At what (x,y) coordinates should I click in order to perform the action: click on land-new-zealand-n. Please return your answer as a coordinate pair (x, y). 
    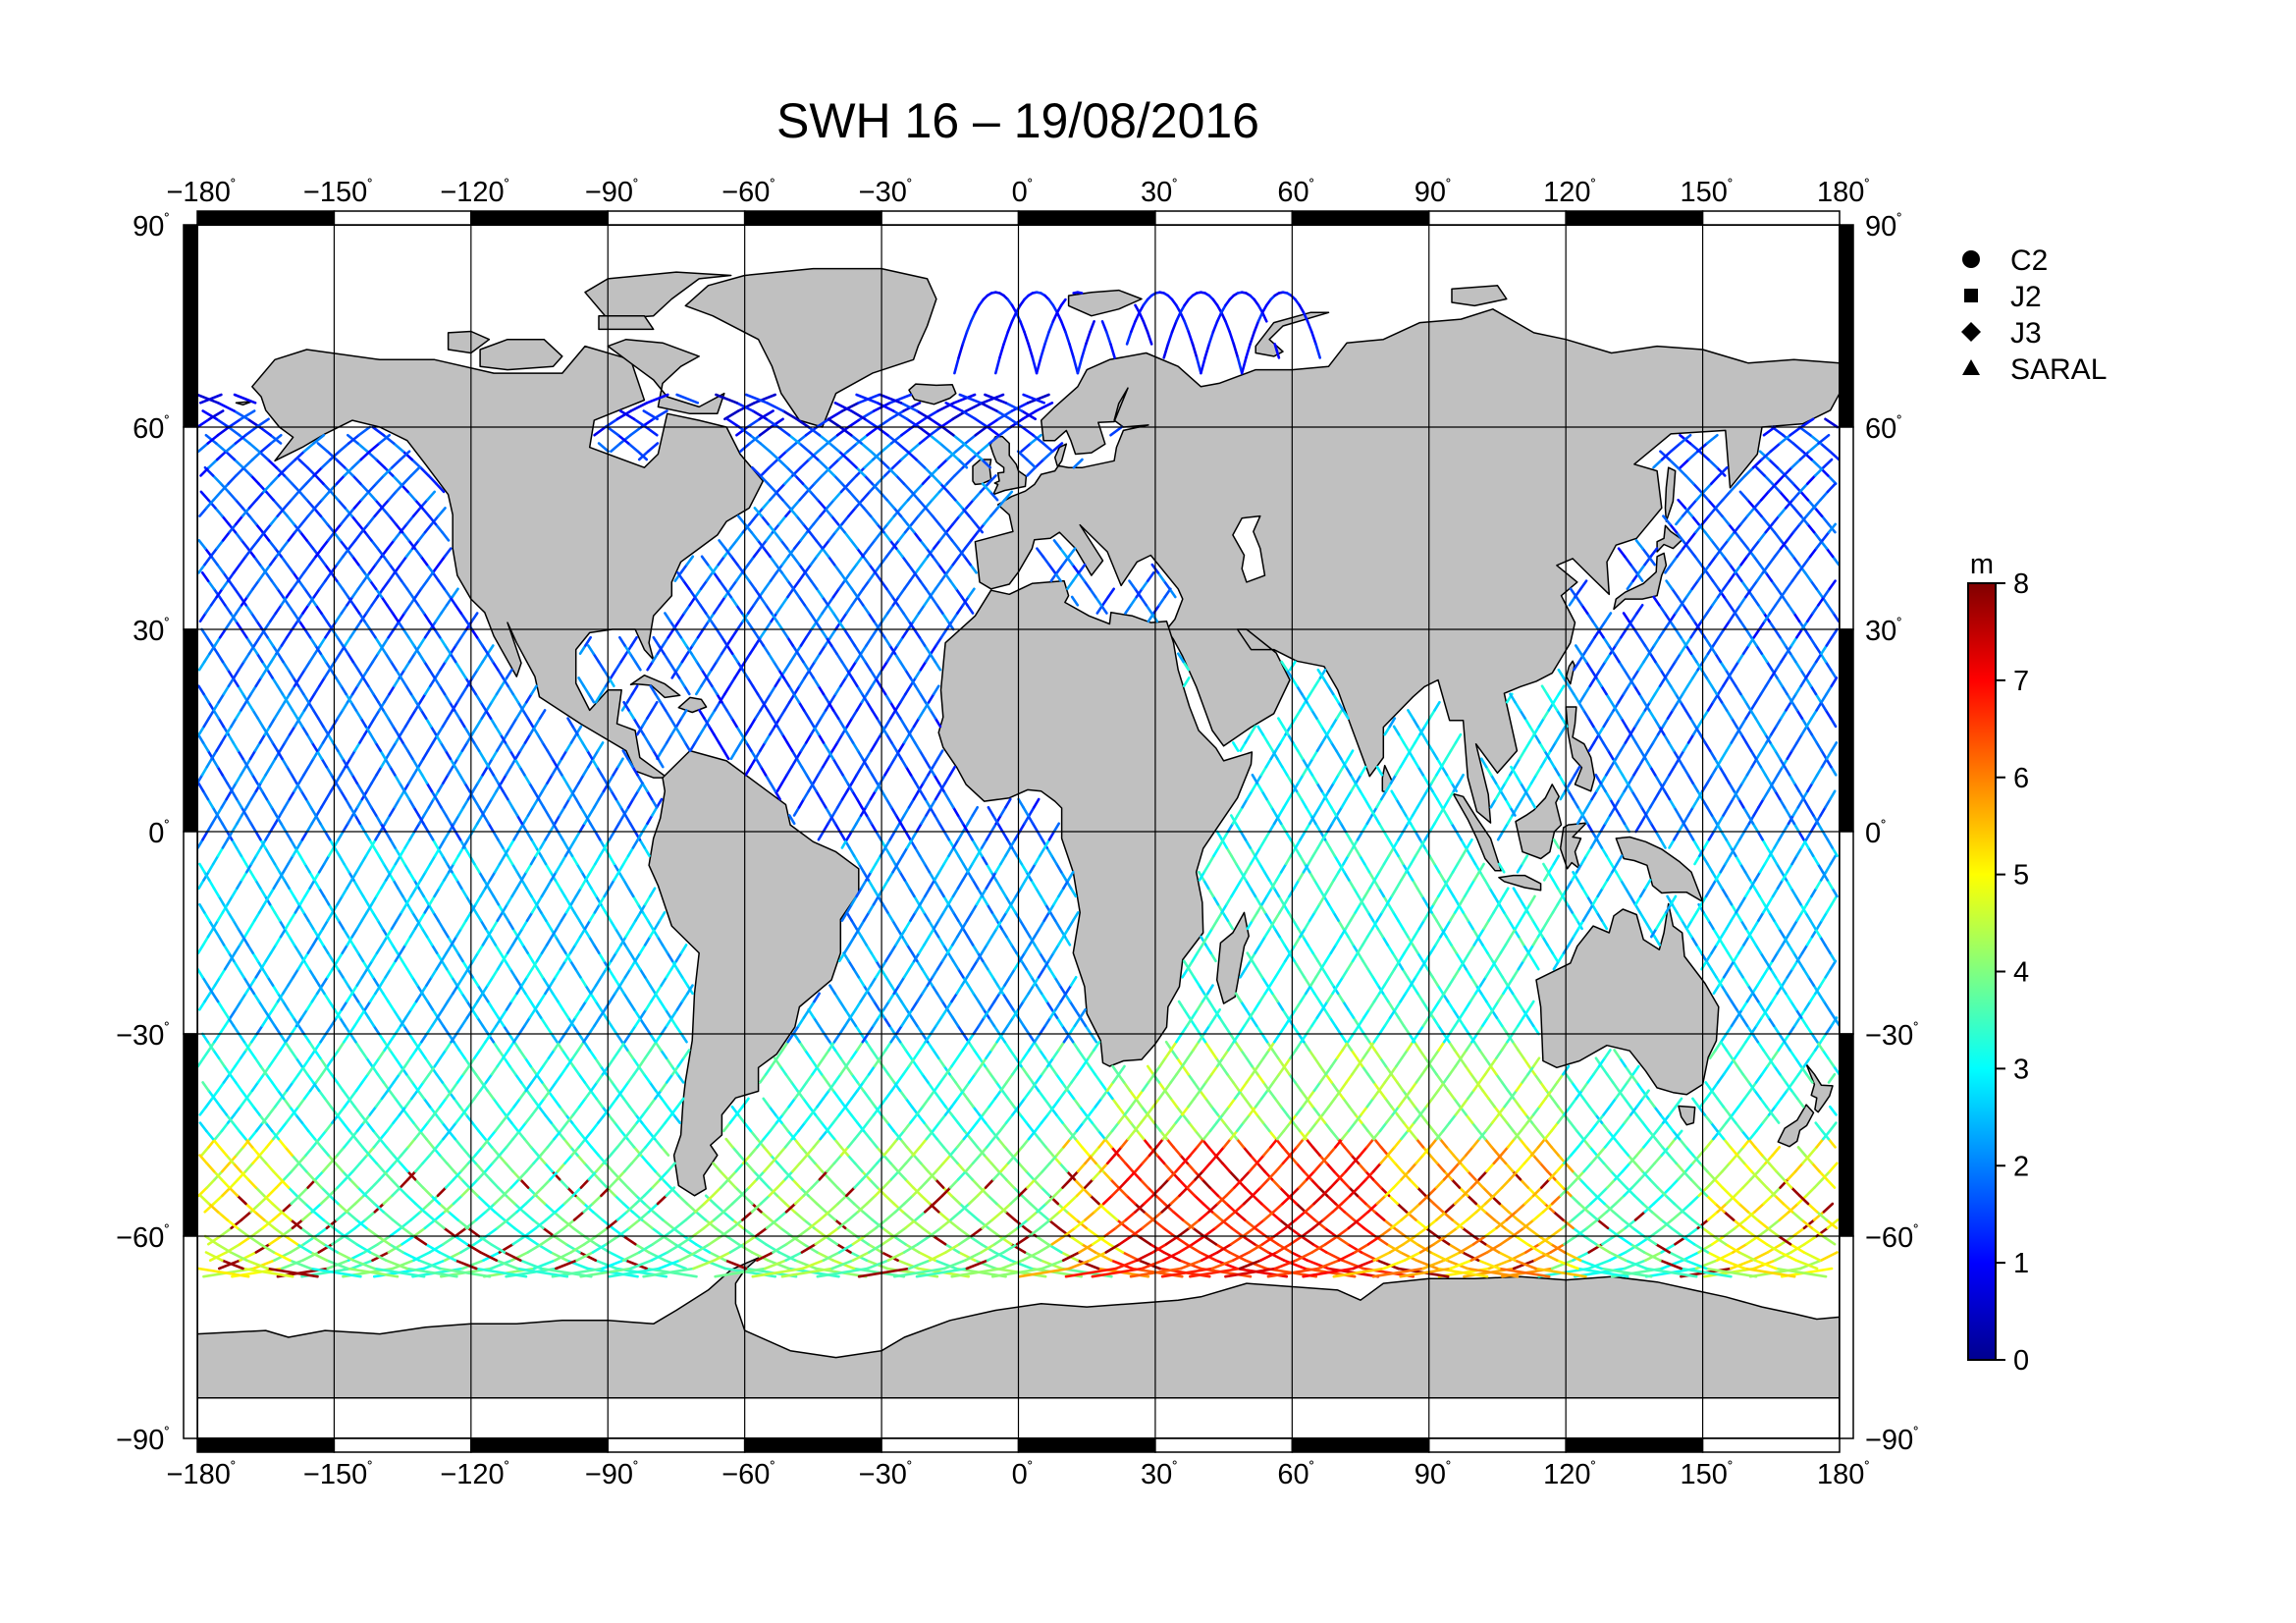
    Looking at the image, I should click on (1820, 1088).